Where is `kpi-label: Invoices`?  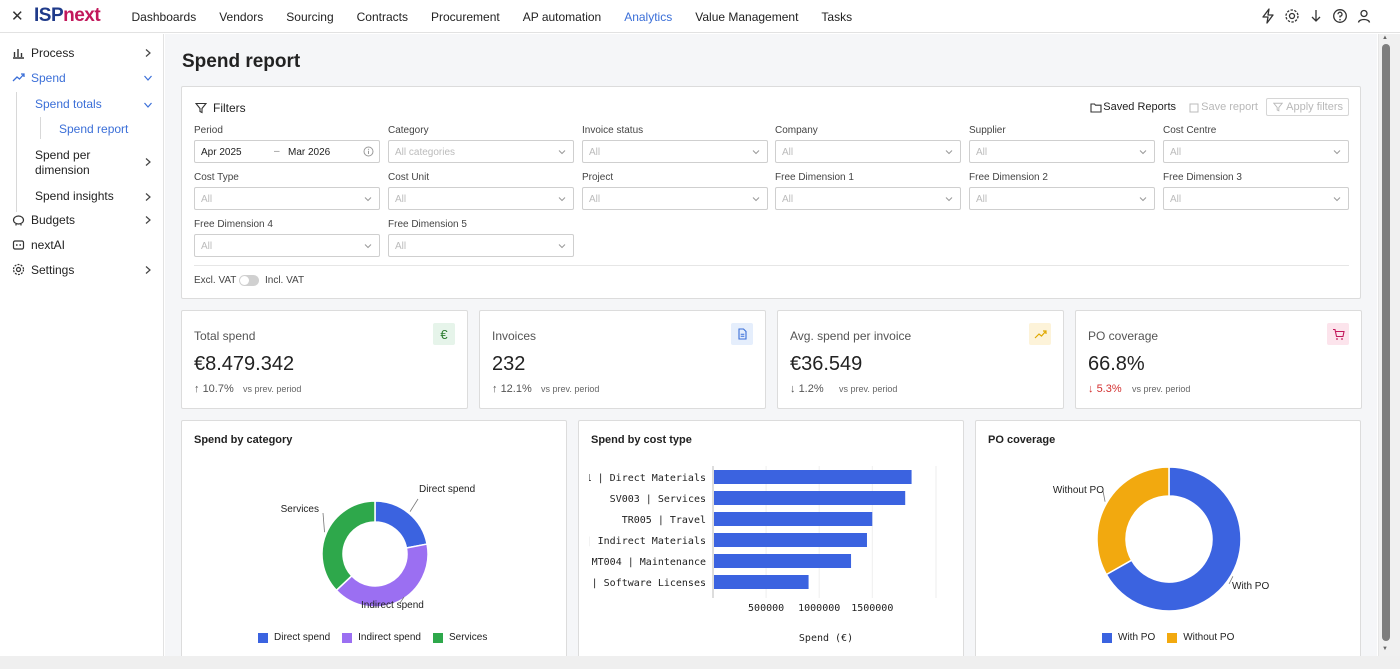
kpi-label: Invoices is located at coordinates (514, 336).